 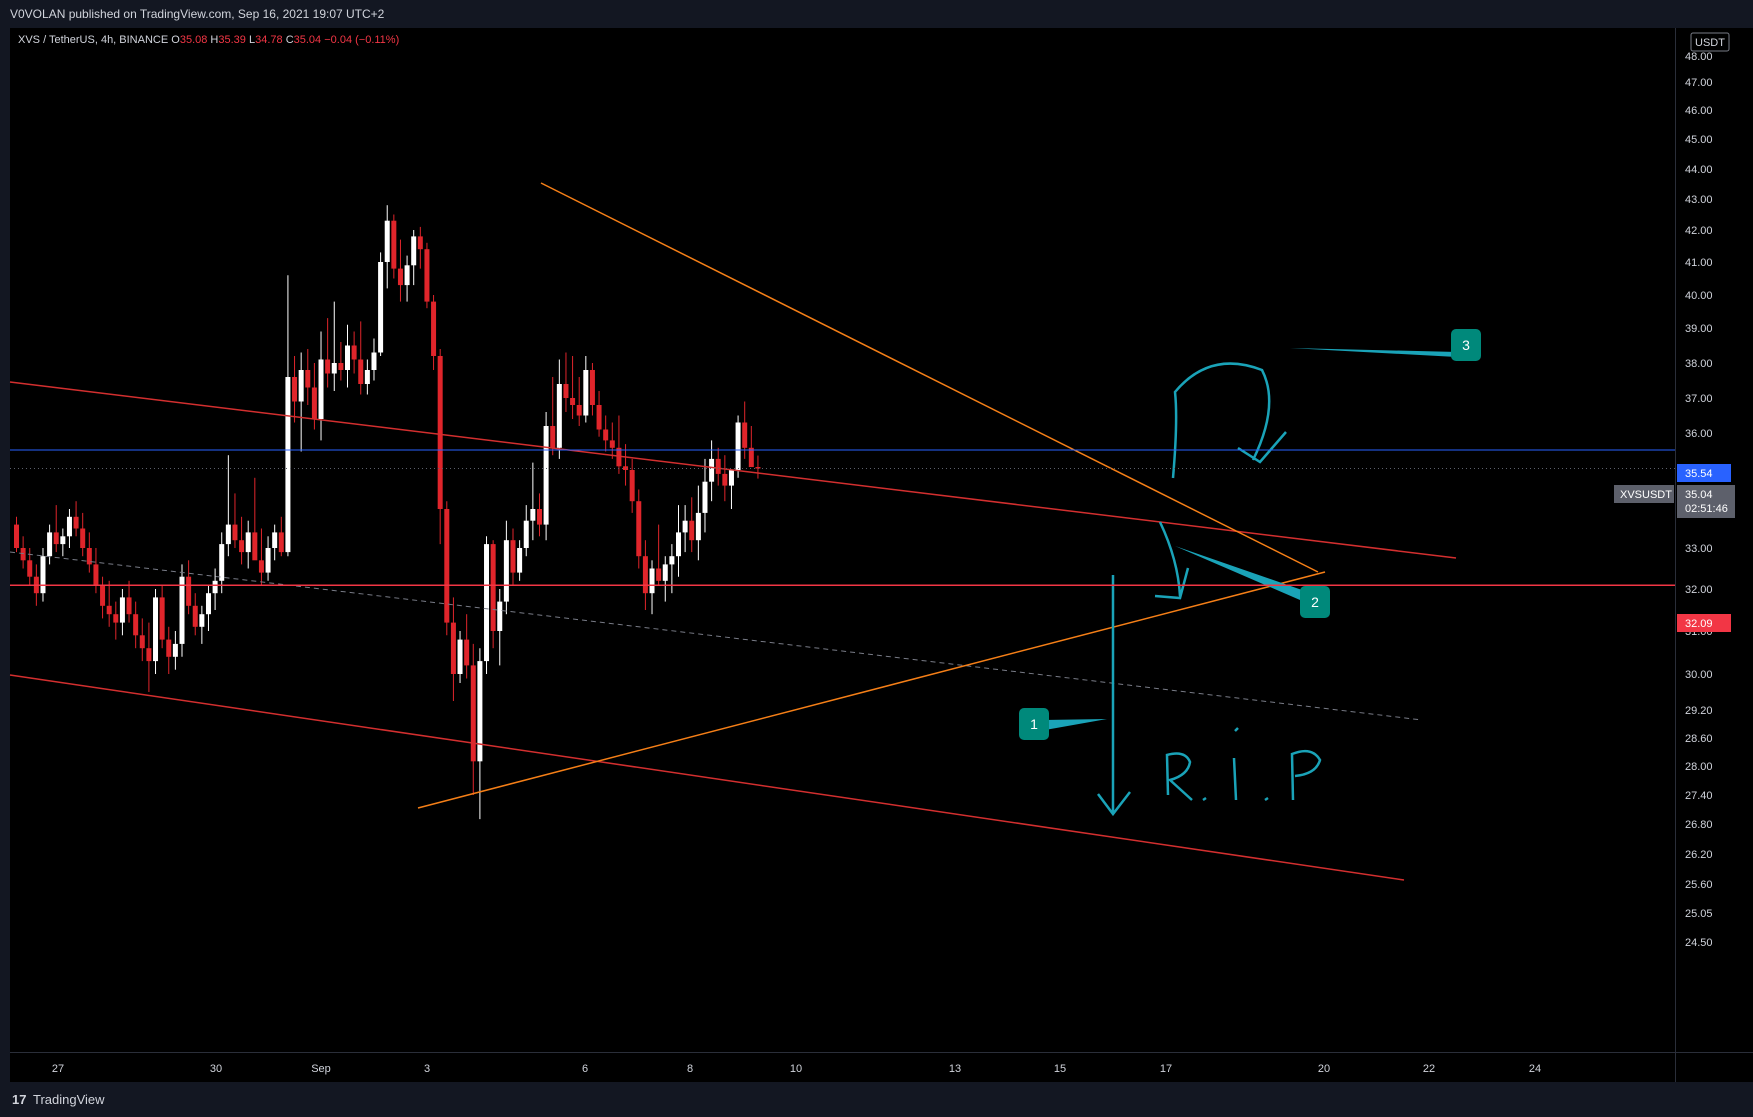 What do you see at coordinates (1466, 345) in the screenshot?
I see `badge-3: 3` at bounding box center [1466, 345].